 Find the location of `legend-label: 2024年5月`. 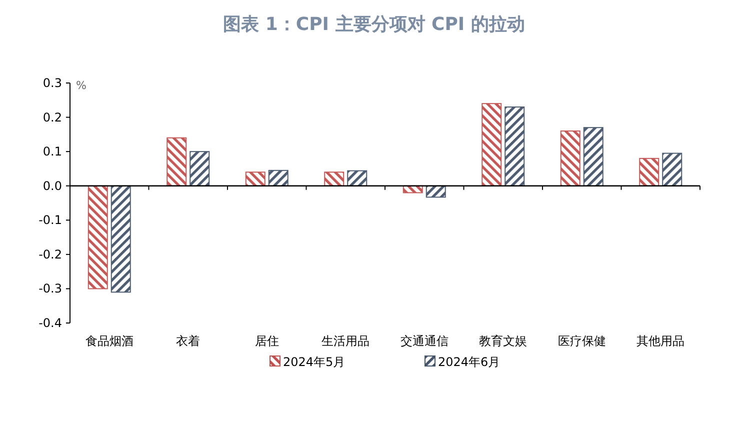

legend-label: 2024年5月 is located at coordinates (314, 362).